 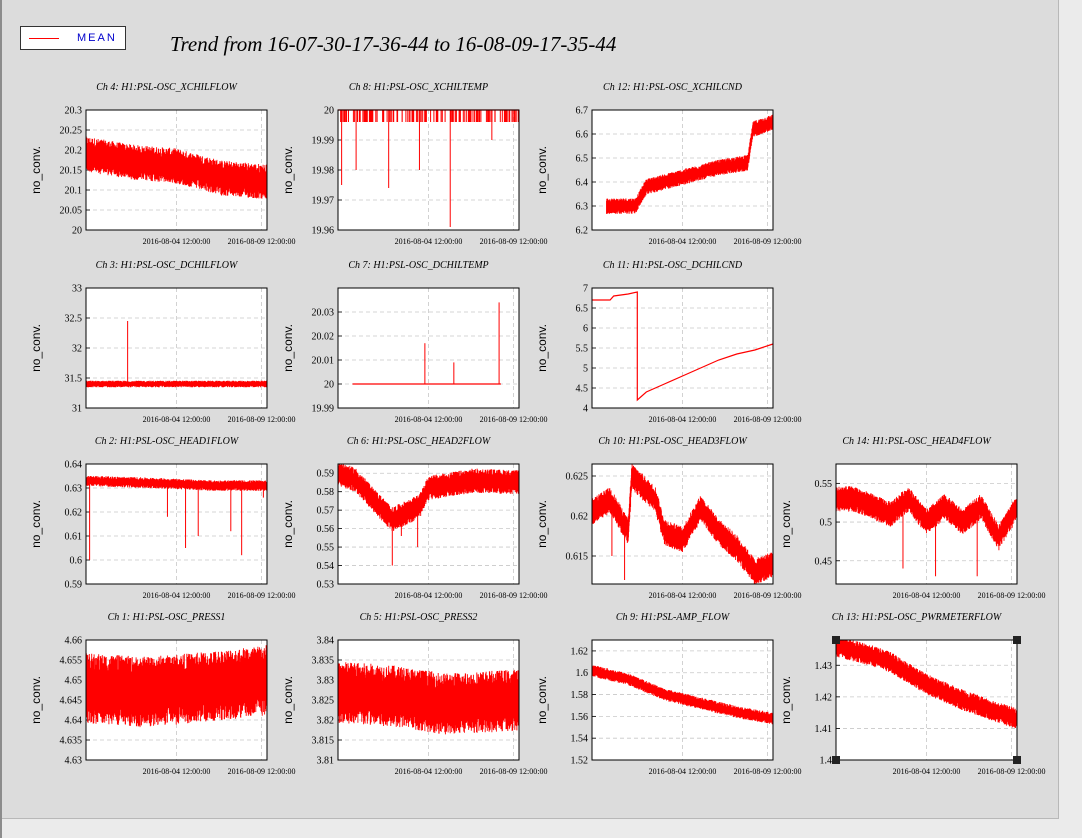 What do you see at coordinates (326, 585) in the screenshot?
I see `y-tick-label: 0.53` at bounding box center [326, 585].